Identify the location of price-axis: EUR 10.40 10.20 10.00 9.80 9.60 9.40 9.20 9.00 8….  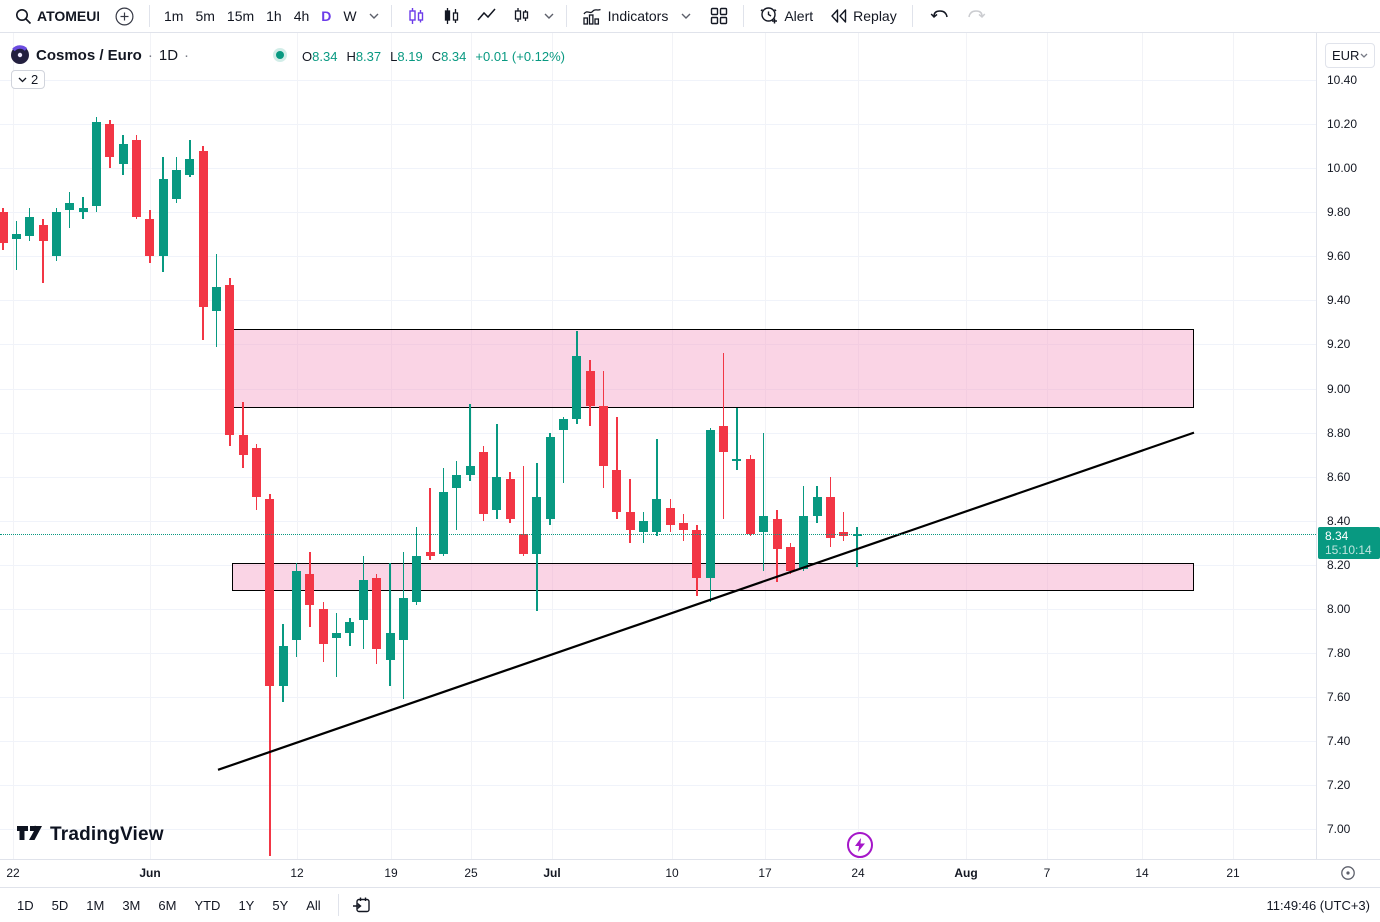
(1348, 446).